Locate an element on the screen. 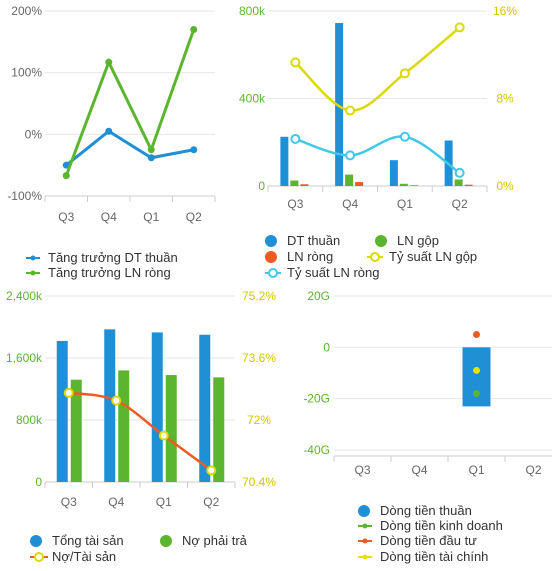 Image resolution: width=552 pixels, height=571 pixels. c2-y-left-tick-label: 800k is located at coordinates (252, 11).